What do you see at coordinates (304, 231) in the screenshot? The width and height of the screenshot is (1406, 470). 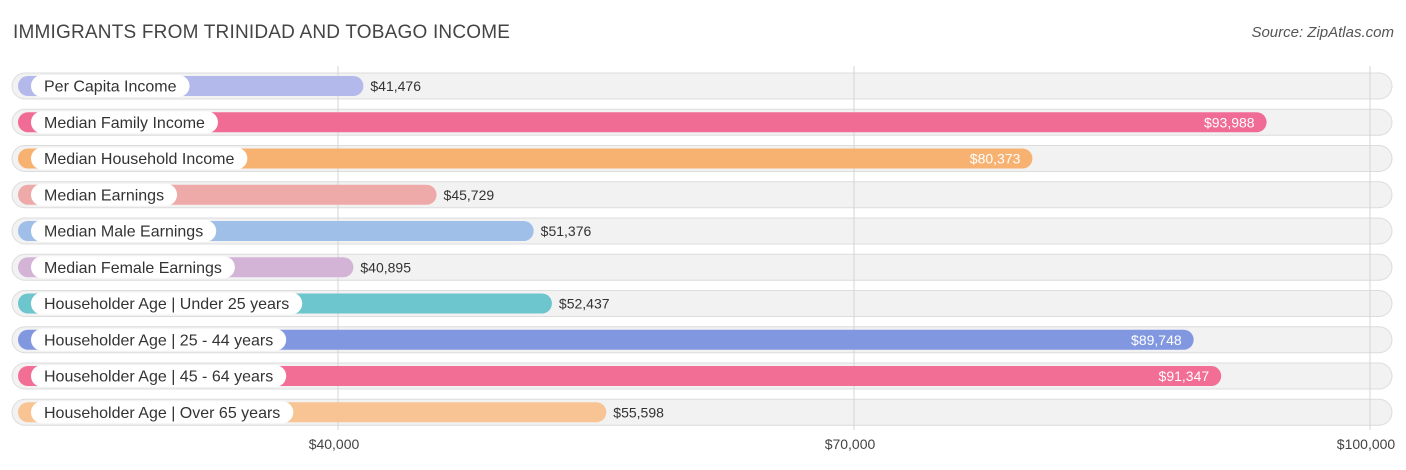 I see `bar-group: Median Male Earnings $51,376` at bounding box center [304, 231].